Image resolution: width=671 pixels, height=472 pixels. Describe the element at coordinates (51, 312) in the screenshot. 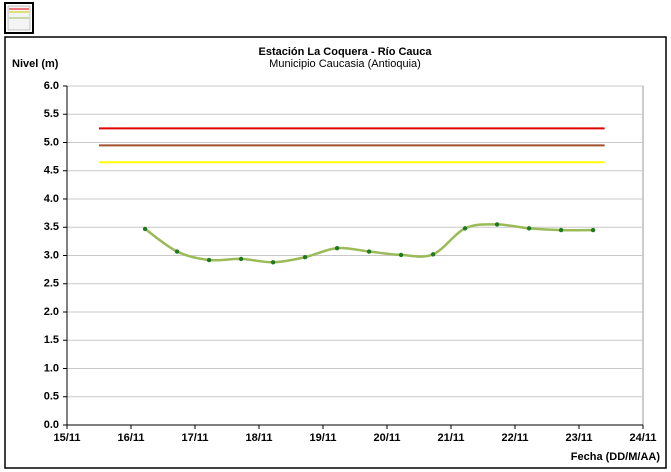

I see `y-tick-label: 2.0` at that location.